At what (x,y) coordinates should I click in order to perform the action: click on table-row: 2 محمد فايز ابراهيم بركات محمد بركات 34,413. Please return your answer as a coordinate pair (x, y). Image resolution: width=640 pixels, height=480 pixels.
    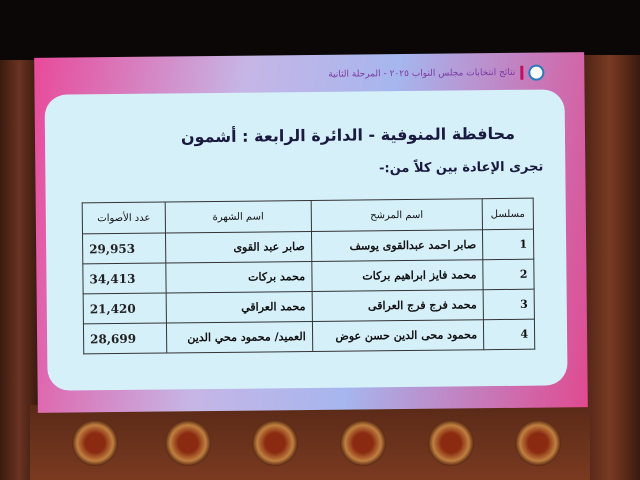
    Looking at the image, I should click on (308, 276).